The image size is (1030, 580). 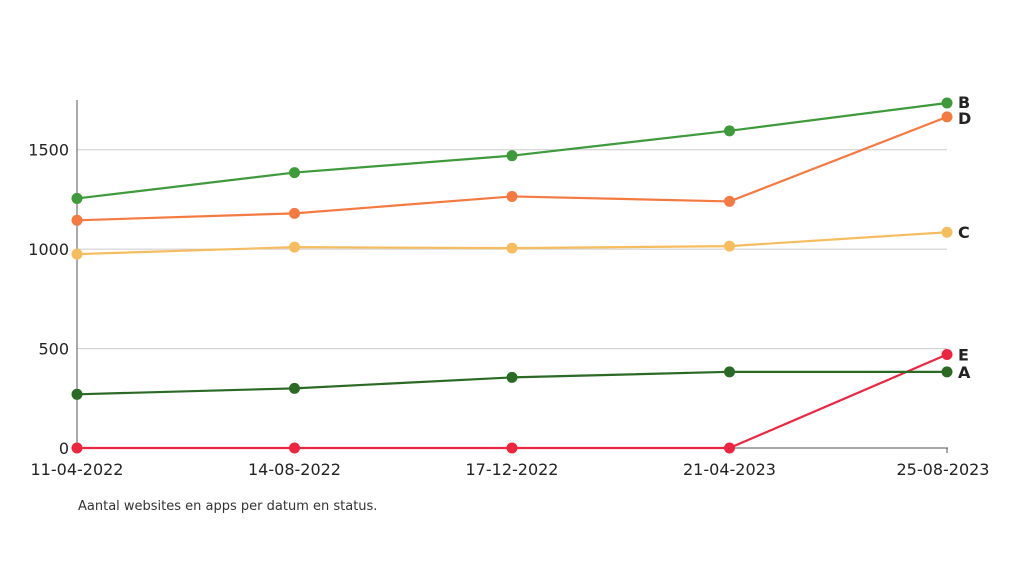 I want to click on y-tick-labels: 0 500 1000 1500, so click(x=48, y=299).